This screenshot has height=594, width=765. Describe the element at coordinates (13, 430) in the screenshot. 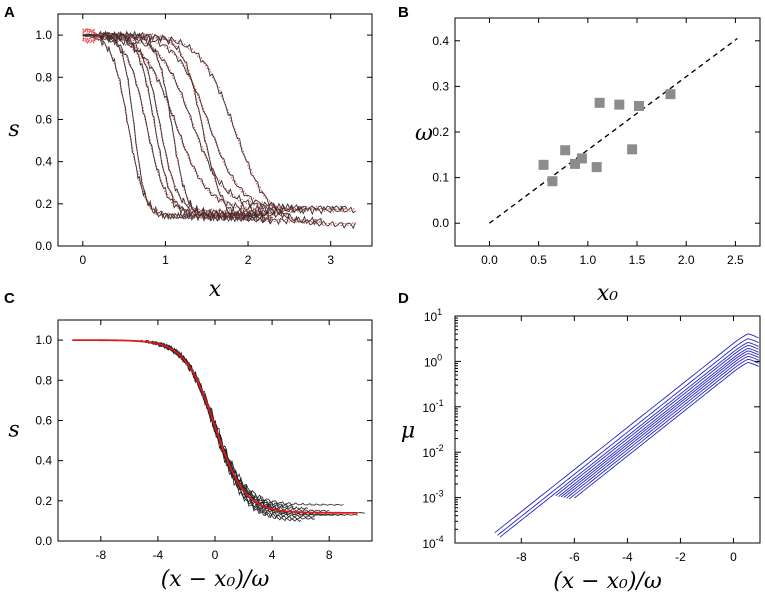

I see `panel-c-ylabel: s` at that location.